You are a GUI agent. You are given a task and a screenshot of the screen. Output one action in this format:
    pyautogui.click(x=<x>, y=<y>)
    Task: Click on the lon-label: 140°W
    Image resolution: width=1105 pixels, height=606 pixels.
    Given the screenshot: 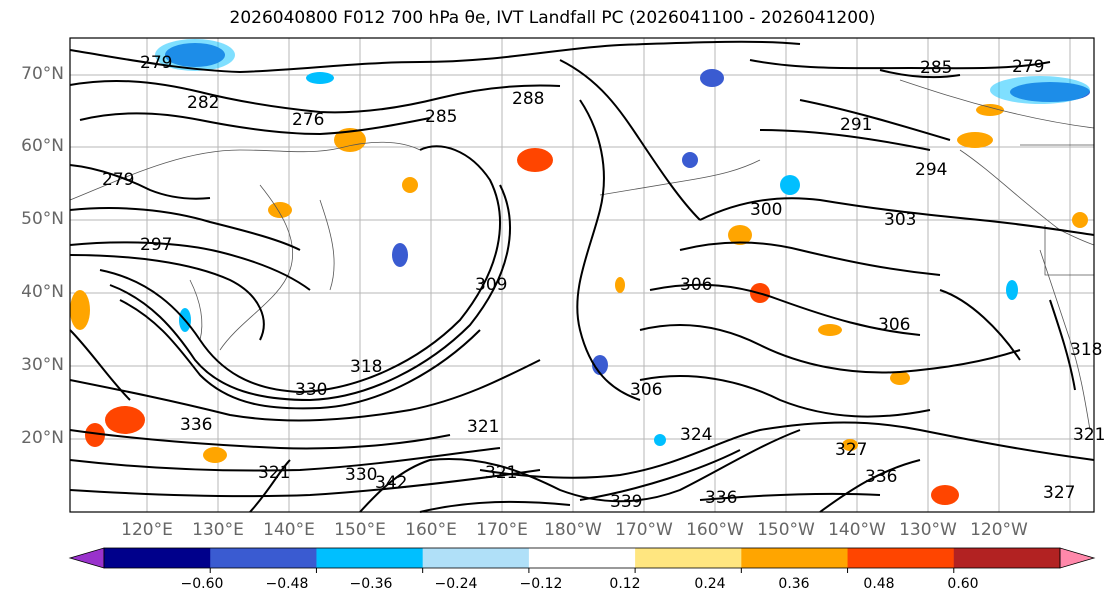 What is the action you would take?
    pyautogui.click(x=857, y=530)
    